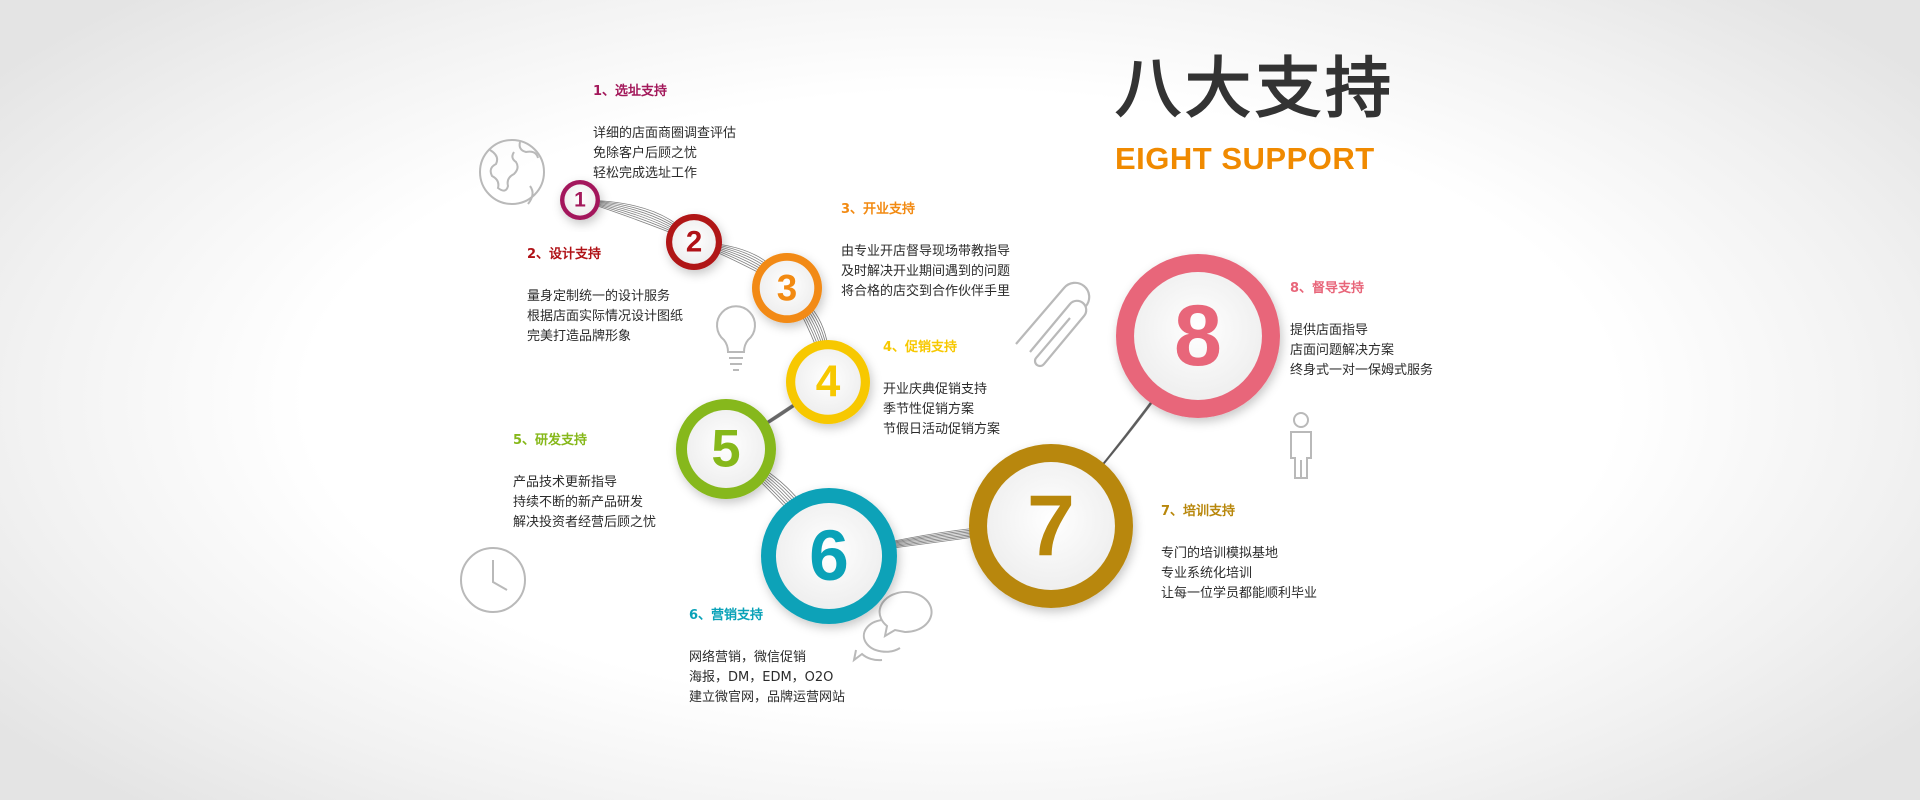 The width and height of the screenshot is (1920, 800). What do you see at coordinates (1329, 330) in the screenshot?
I see `support-line: 提供店面指导` at bounding box center [1329, 330].